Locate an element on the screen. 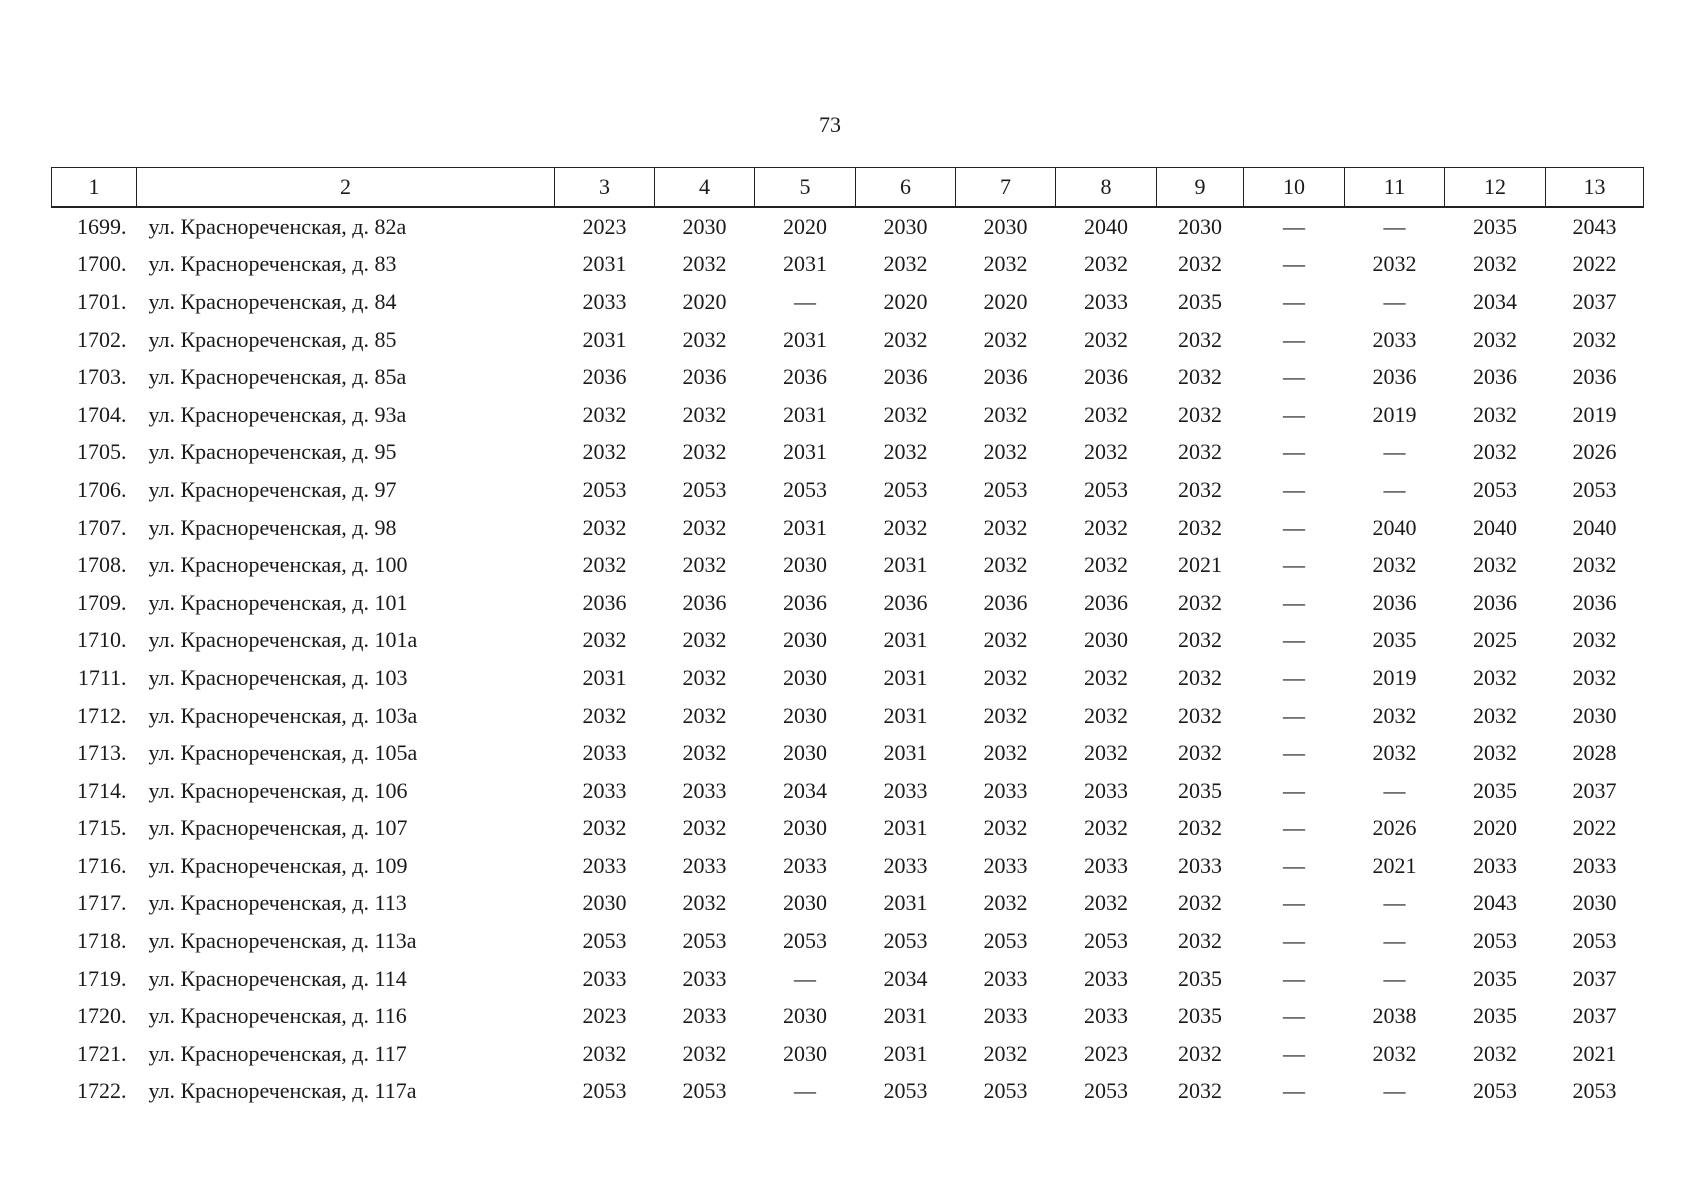 Image resolution: width=1701 pixels, height=1200 pixels. row-number: 1717. is located at coordinates (102, 903).